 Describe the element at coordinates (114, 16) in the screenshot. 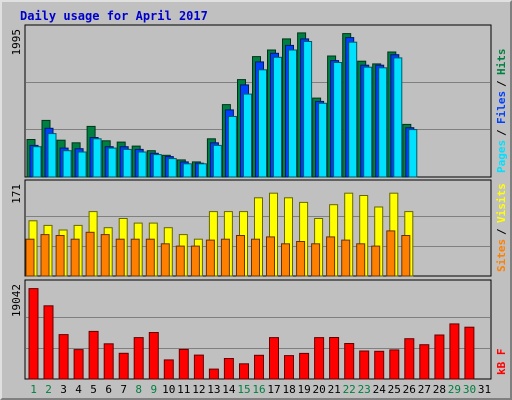

I see `chart-title: Daily usage for April 2017` at that location.